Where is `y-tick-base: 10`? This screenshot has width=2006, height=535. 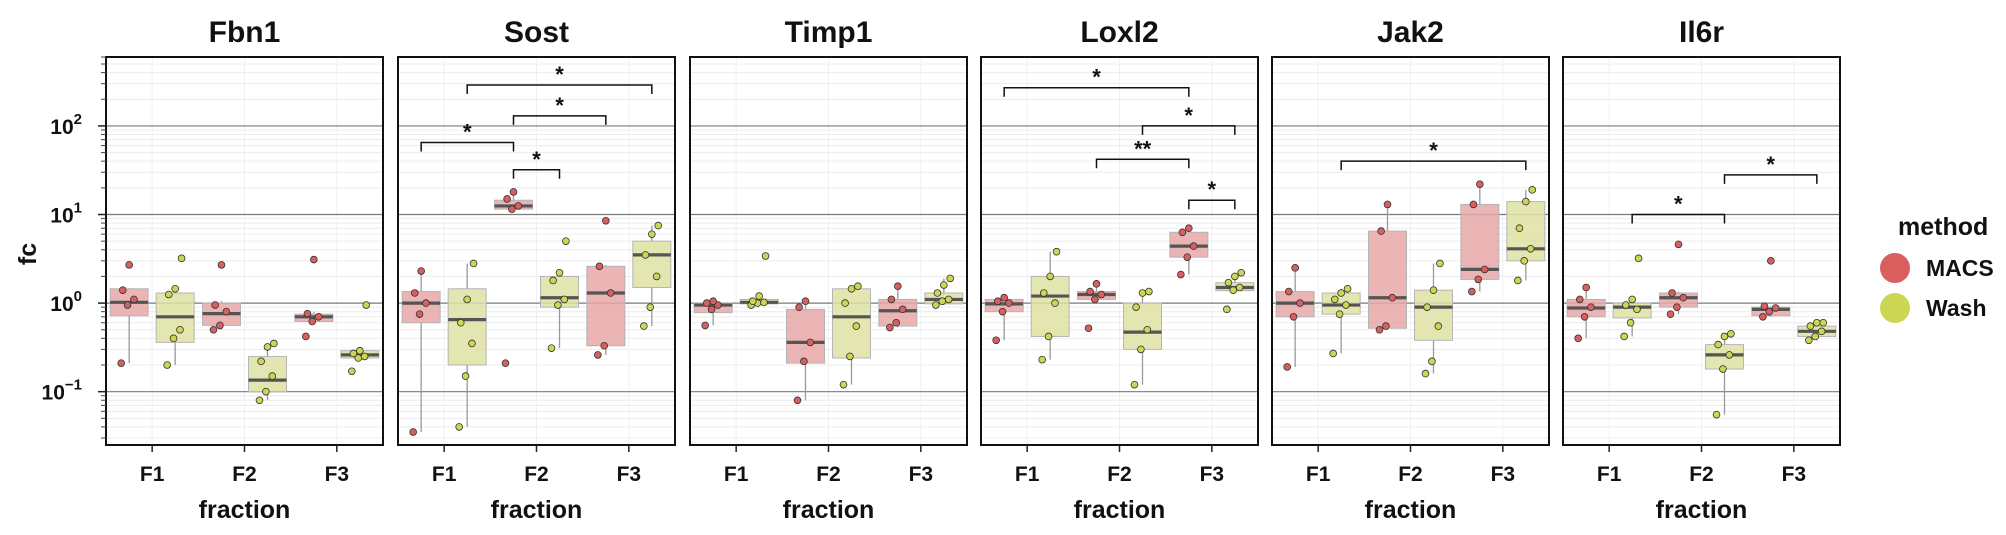
y-tick-base: 10 is located at coordinates (61, 216).